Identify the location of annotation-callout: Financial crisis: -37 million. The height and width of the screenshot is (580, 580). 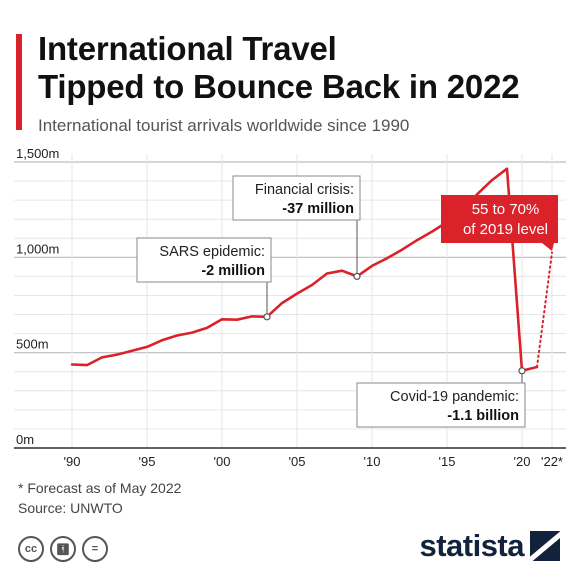
(296, 227).